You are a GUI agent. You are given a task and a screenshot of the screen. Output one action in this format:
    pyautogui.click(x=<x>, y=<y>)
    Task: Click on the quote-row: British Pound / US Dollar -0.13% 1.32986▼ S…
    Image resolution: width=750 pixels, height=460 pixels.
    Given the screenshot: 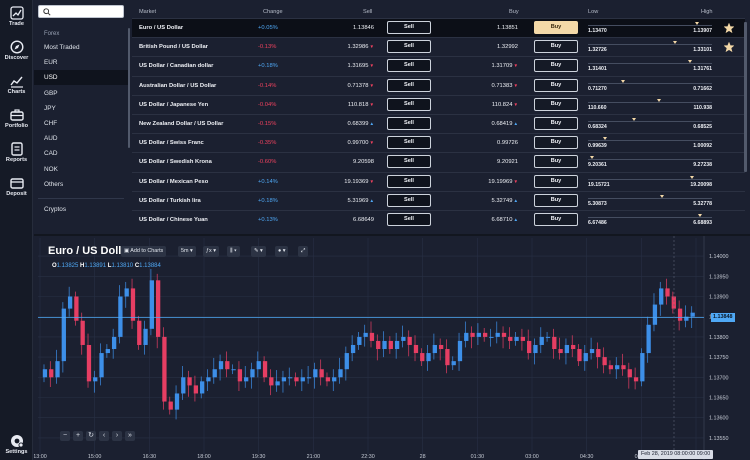 What is the action you would take?
    pyautogui.click(x=438, y=46)
    